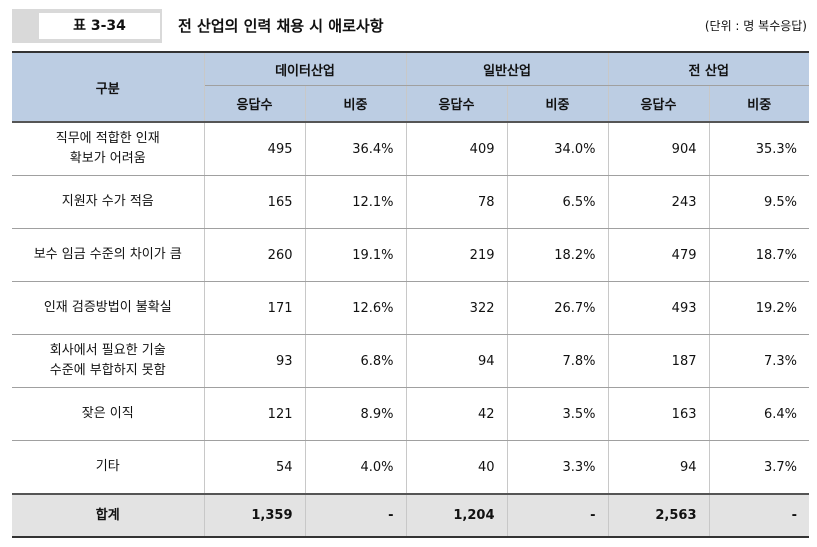  What do you see at coordinates (758, 202) in the screenshot?
I see `cell-share: 9.5%` at bounding box center [758, 202].